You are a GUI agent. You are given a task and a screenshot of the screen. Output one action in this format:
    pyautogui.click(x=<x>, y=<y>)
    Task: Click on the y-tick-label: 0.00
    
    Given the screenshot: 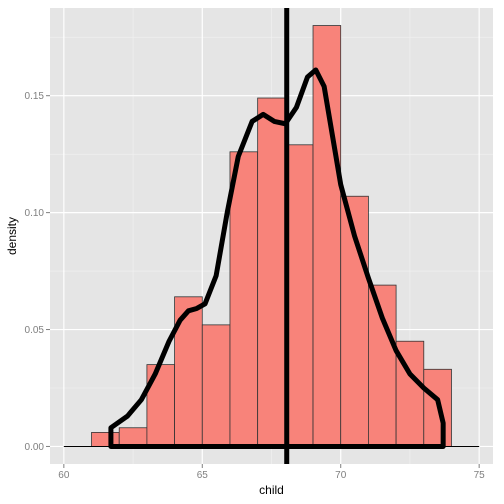 What is the action you would take?
    pyautogui.click(x=35, y=447)
    